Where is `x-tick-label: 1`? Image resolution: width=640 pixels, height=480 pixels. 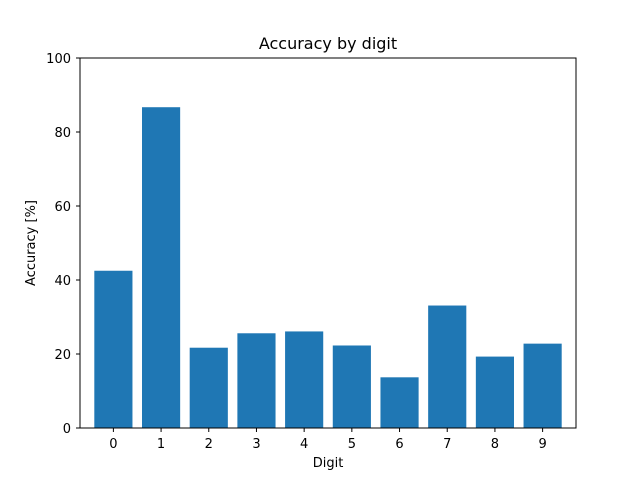 x-tick-label: 1 is located at coordinates (161, 444).